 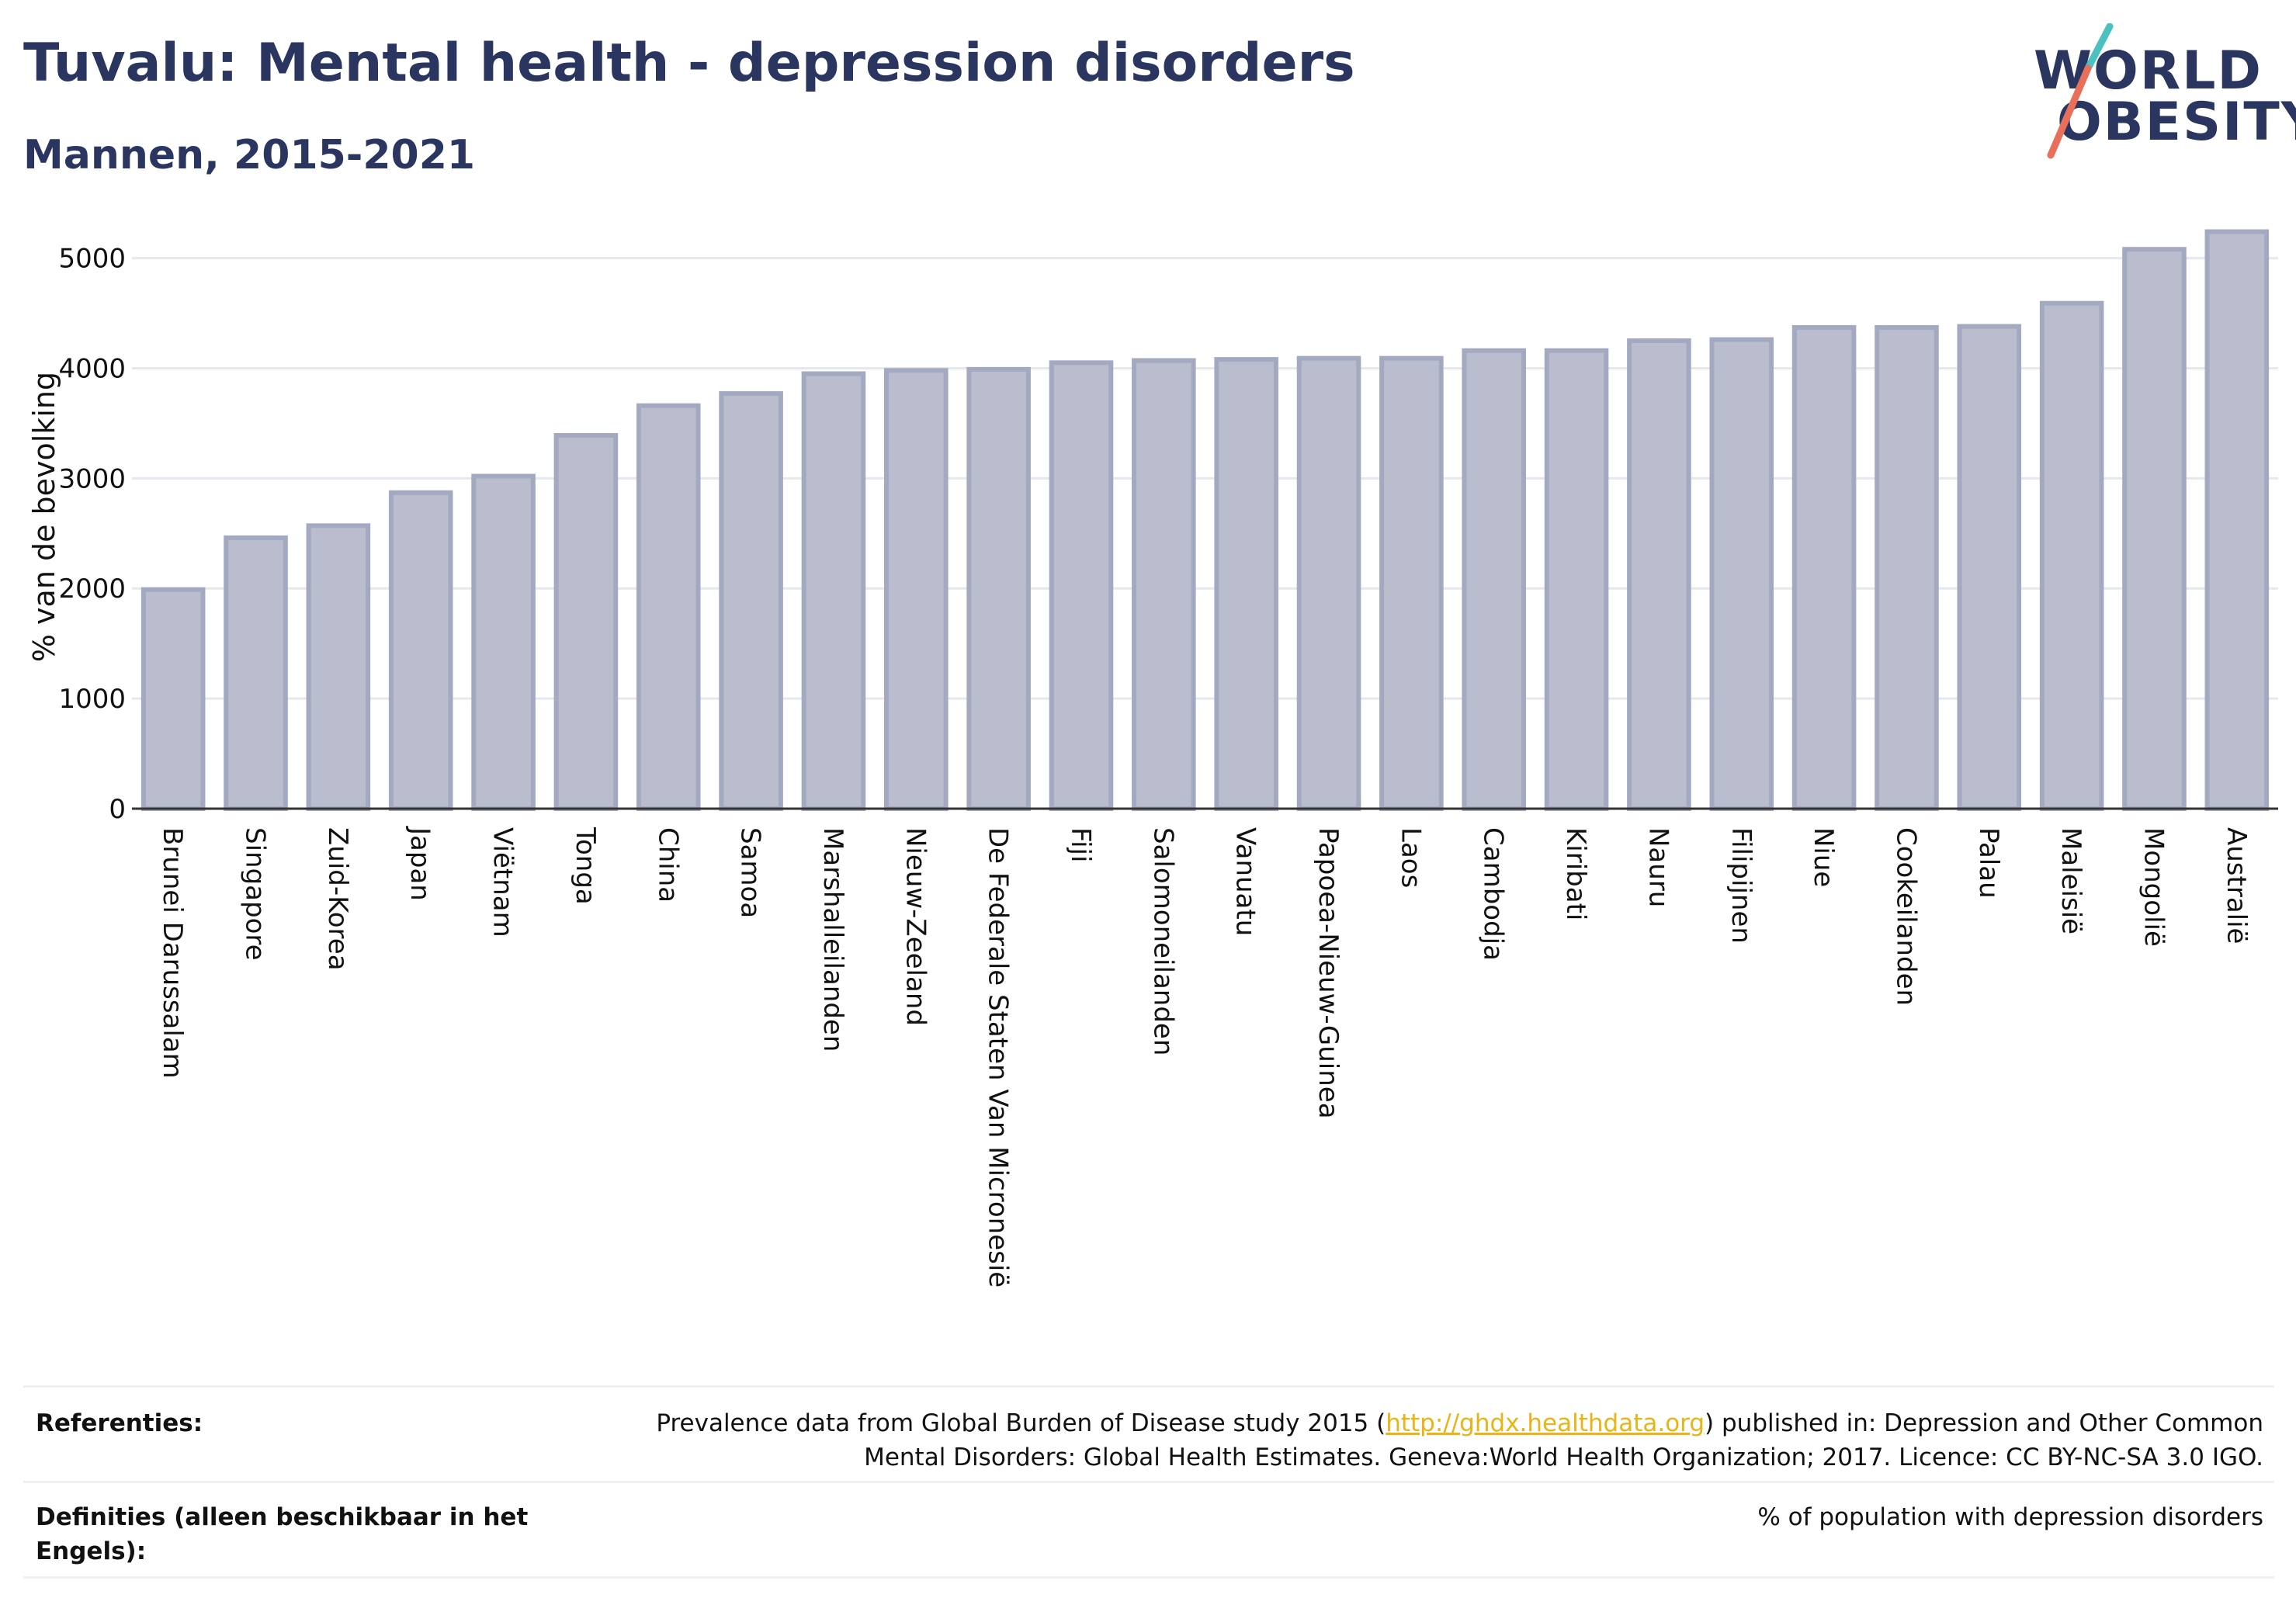 What do you see at coordinates (92, 699) in the screenshot?
I see `y-tick-label: 1000` at bounding box center [92, 699].